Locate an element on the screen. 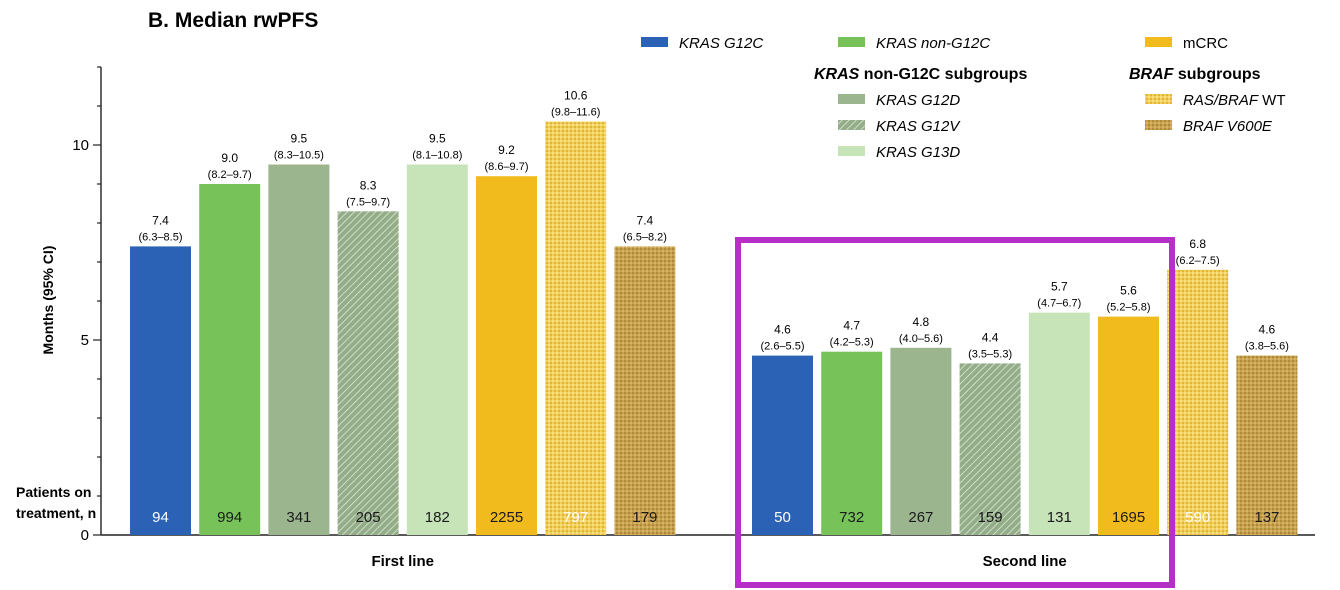 The image size is (1340, 590). bar-ci-label: (4.7–6.7) is located at coordinates (1059, 304).